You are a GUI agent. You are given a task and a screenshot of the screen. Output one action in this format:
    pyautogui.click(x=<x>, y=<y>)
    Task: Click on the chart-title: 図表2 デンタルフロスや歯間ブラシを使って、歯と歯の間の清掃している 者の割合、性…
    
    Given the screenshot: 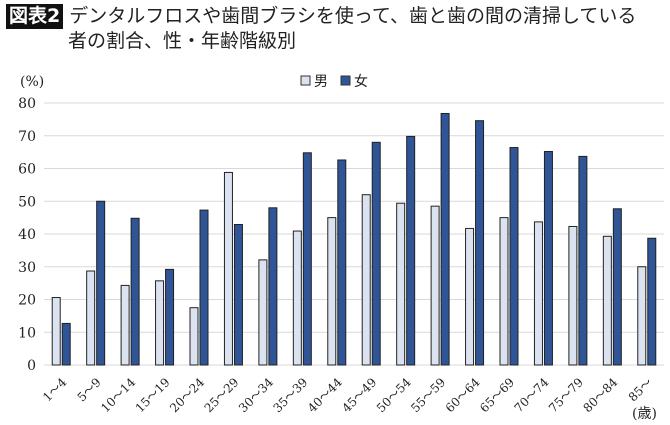 What is the action you would take?
    pyautogui.click(x=336, y=29)
    